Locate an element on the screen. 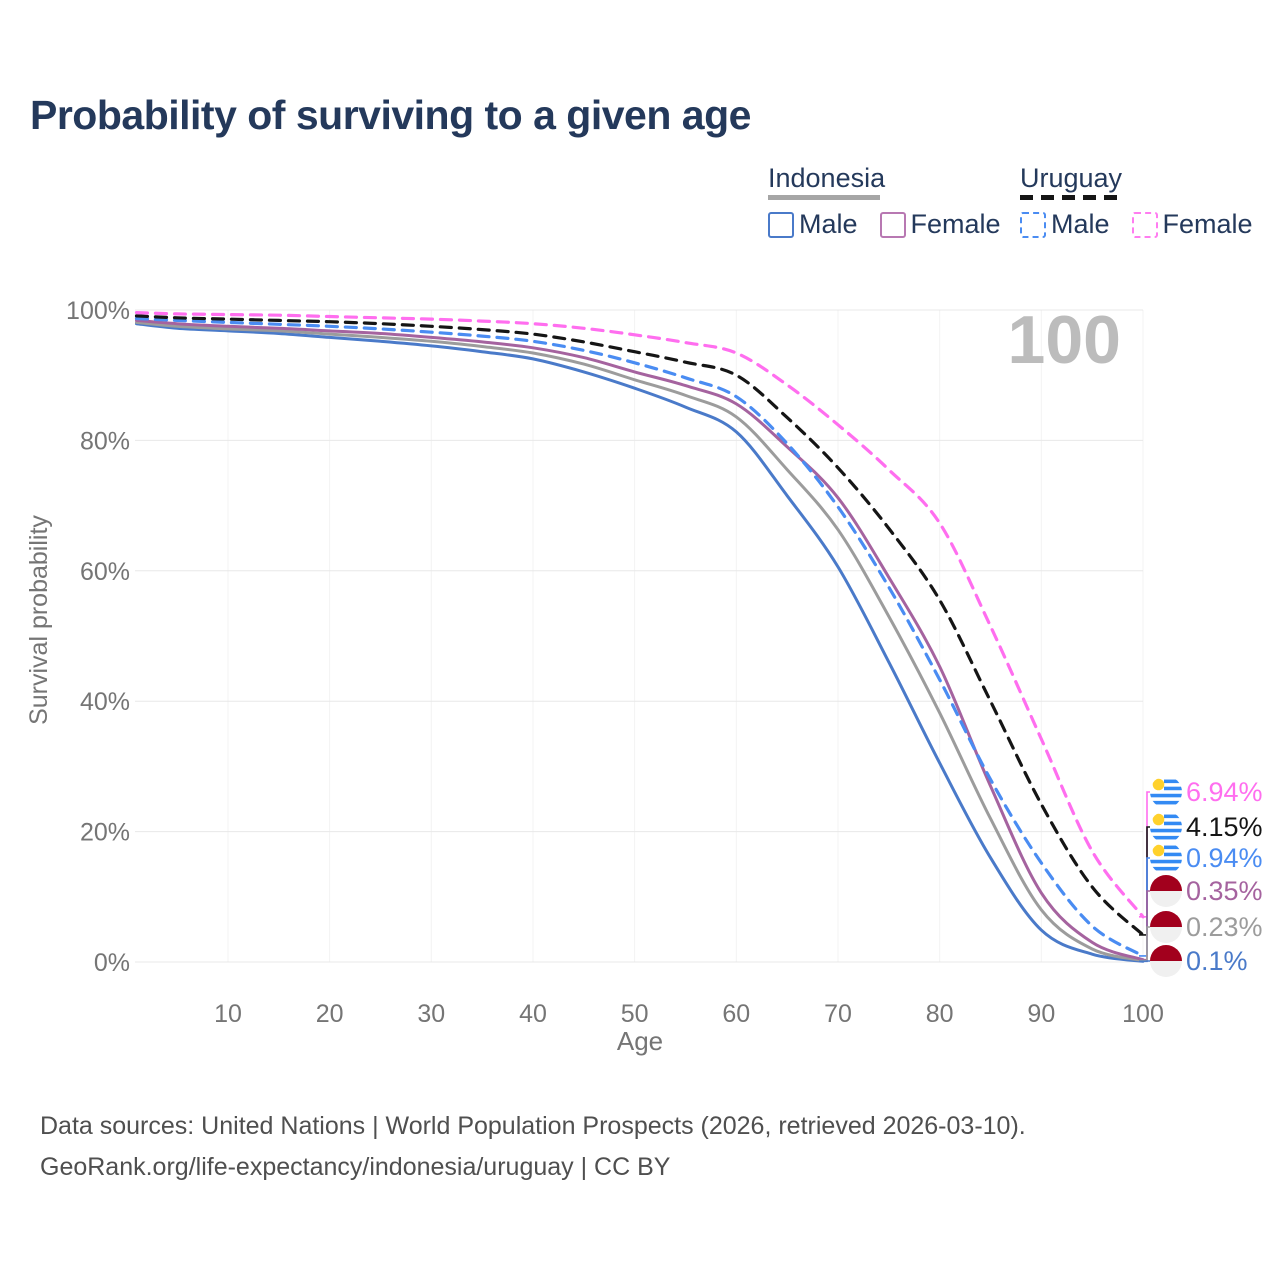  legend-label-indonesia-male: Male is located at coordinates (828, 224).